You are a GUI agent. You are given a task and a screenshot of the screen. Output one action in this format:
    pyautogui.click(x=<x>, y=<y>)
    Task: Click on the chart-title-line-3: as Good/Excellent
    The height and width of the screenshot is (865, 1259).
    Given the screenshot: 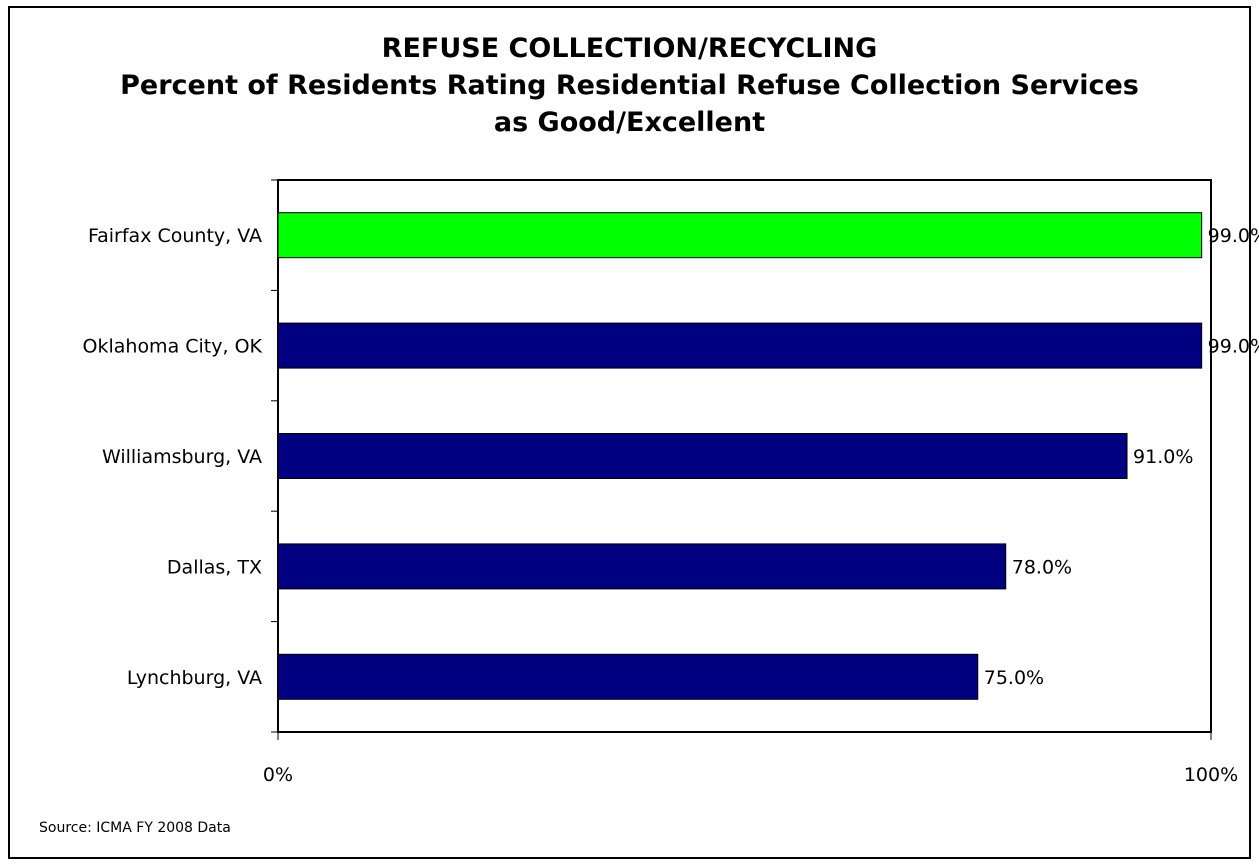 What is the action you would take?
    pyautogui.click(x=629, y=122)
    